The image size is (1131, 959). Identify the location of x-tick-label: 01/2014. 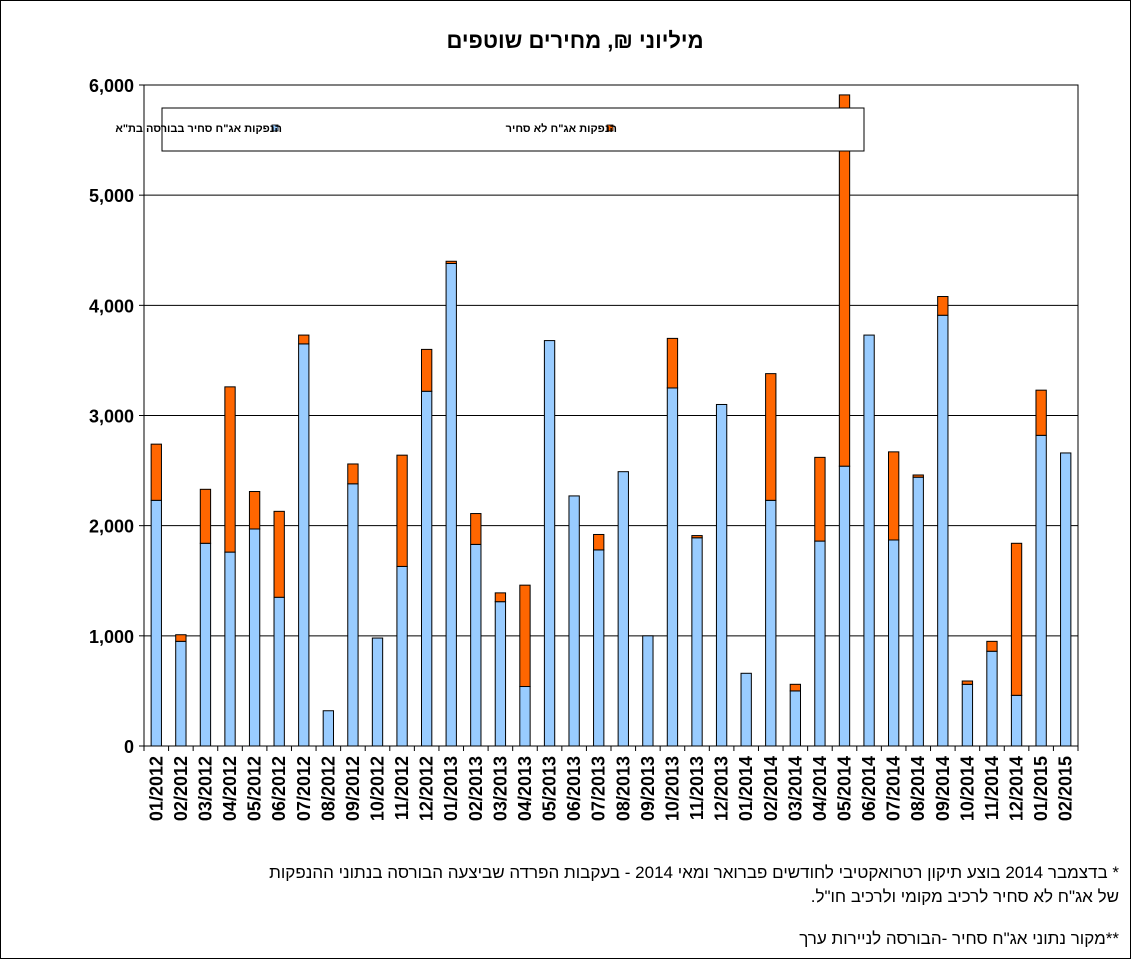
(746, 788).